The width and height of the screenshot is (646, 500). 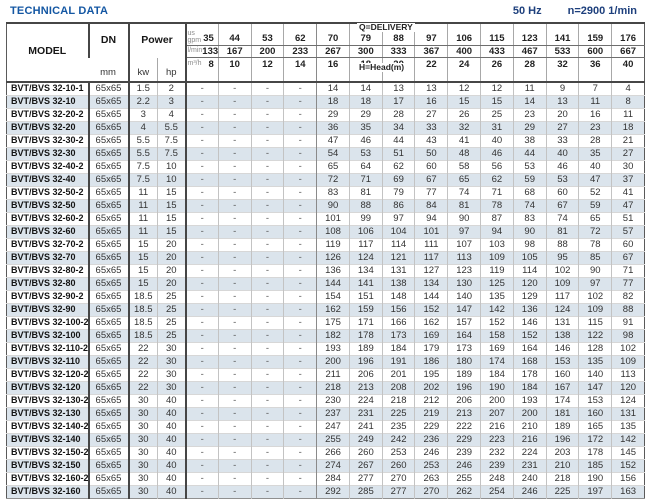 I want to click on head-value-cell: 101, so click(x=333, y=218).